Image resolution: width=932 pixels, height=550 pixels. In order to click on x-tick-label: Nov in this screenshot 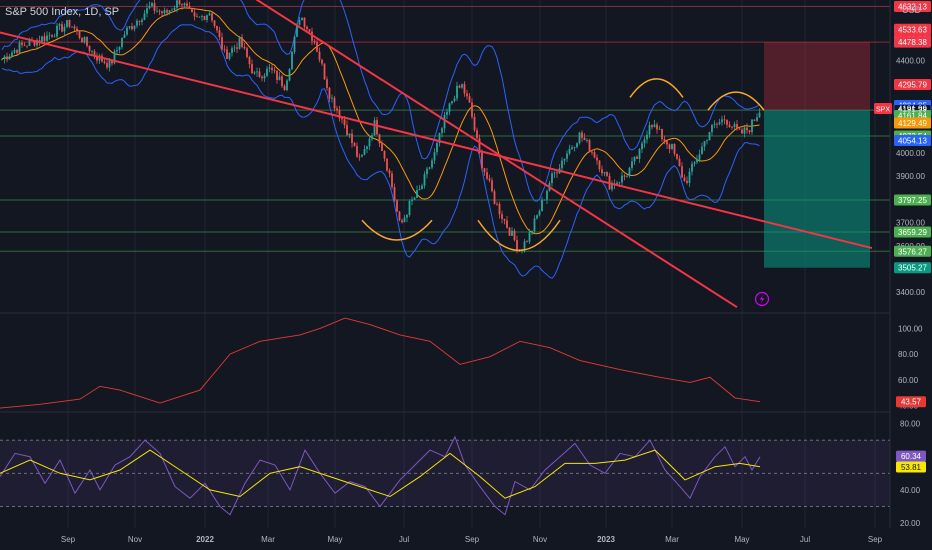, I will do `click(135, 539)`.